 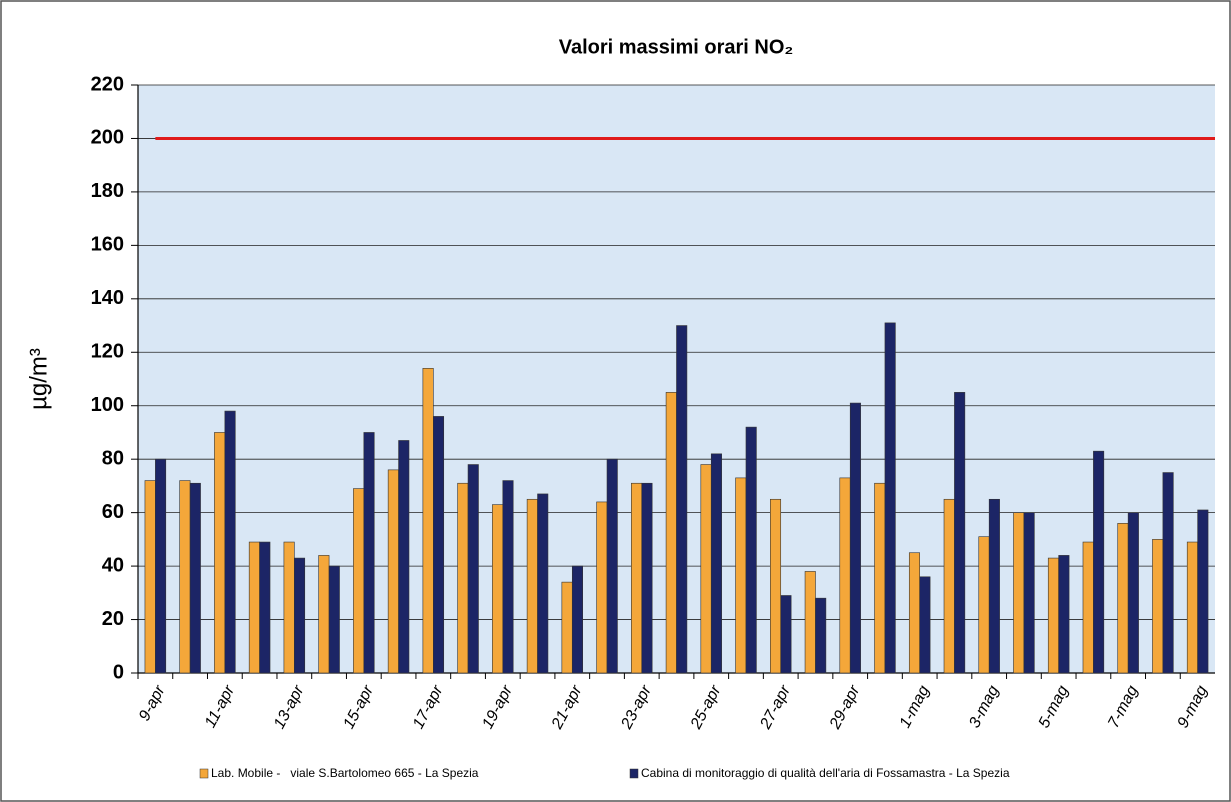 What do you see at coordinates (113, 512) in the screenshot?
I see `y-tick-label: 60` at bounding box center [113, 512].